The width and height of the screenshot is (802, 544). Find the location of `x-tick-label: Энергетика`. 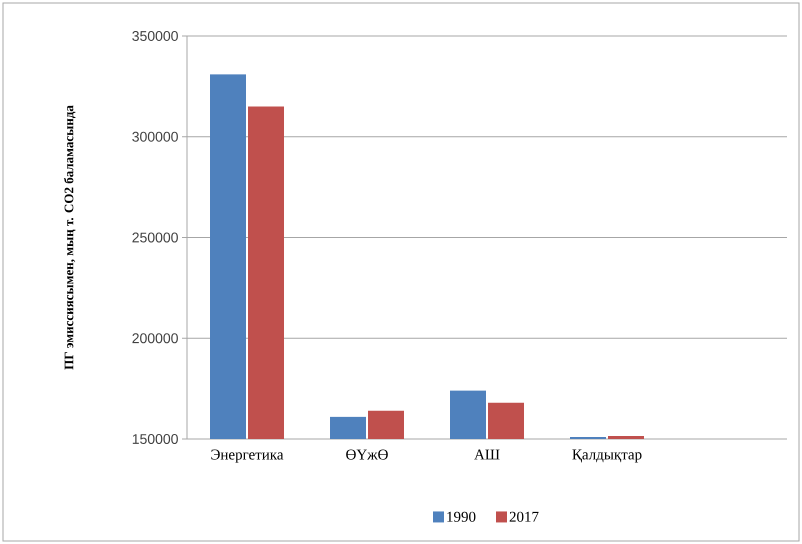

x-tick-label: Энергетика is located at coordinates (247, 456).